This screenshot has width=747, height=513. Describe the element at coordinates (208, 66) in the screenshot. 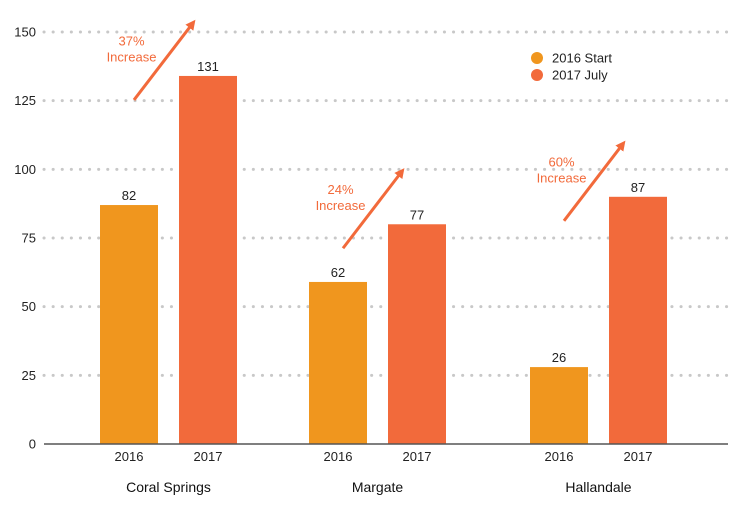

I see `data-label: 131` at that location.